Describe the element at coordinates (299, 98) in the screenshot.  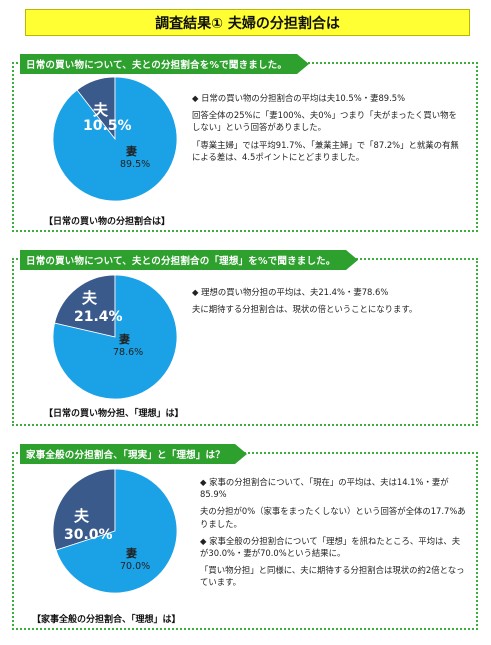
I see `text-line: ◆ 日常の買い物の分担割合の平均は夫10.5%・妻89.5%` at that location.